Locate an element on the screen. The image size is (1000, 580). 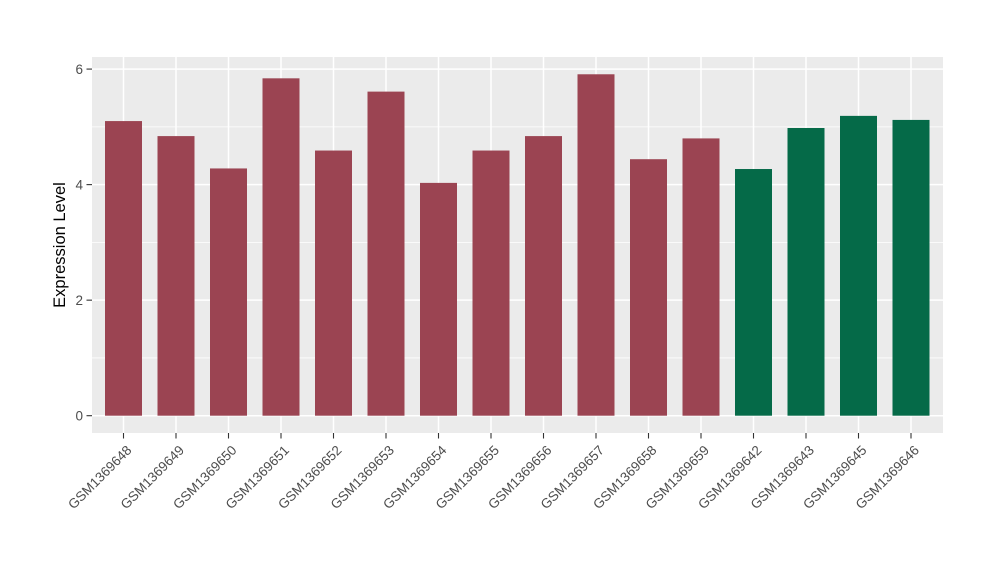
y-tick-label: 2 is located at coordinates (79, 300).